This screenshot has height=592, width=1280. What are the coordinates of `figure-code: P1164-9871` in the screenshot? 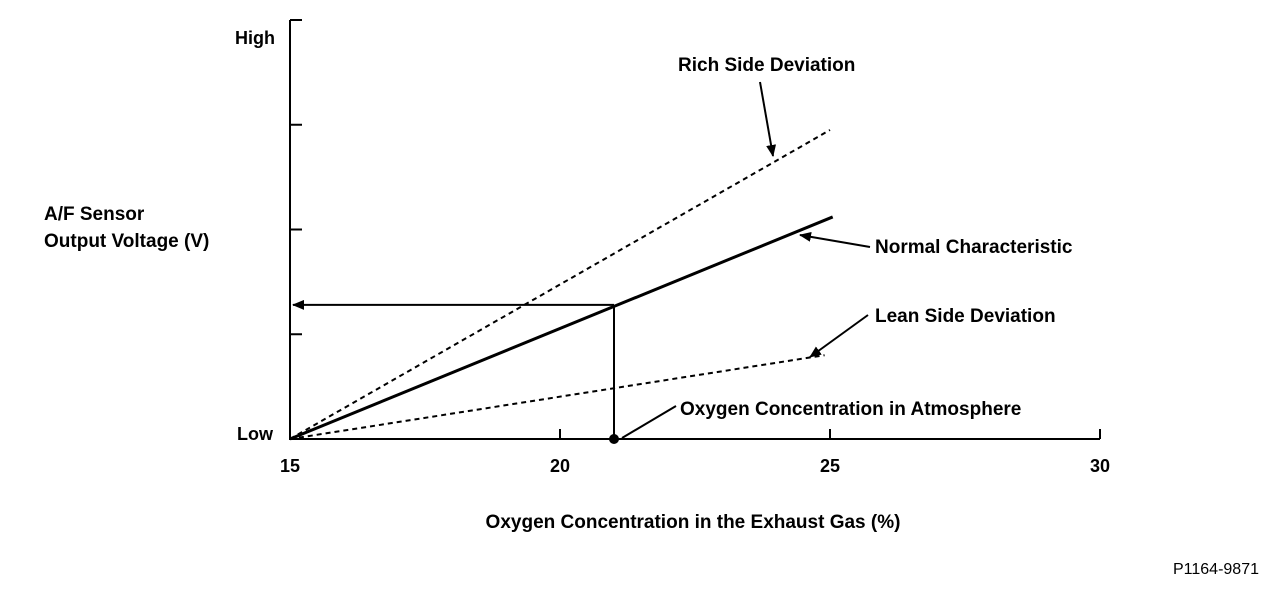 It's located at (1216, 569).